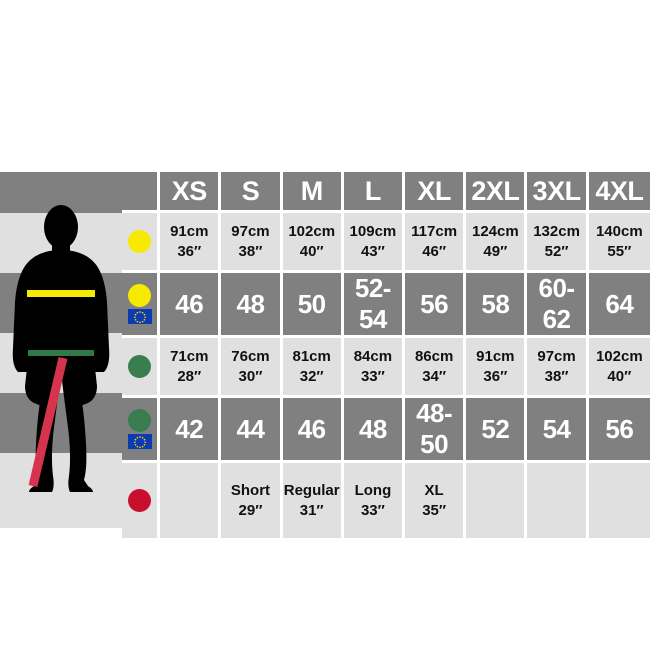  Describe the element at coordinates (497, 500) in the screenshot. I see `cell-leg-length-2xl` at that location.